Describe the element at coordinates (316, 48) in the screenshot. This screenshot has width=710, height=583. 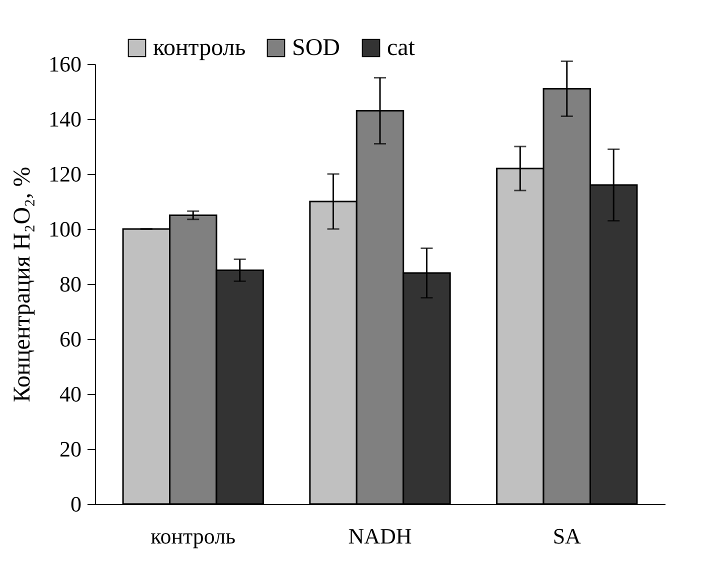
I see `legend-label: SOD` at that location.